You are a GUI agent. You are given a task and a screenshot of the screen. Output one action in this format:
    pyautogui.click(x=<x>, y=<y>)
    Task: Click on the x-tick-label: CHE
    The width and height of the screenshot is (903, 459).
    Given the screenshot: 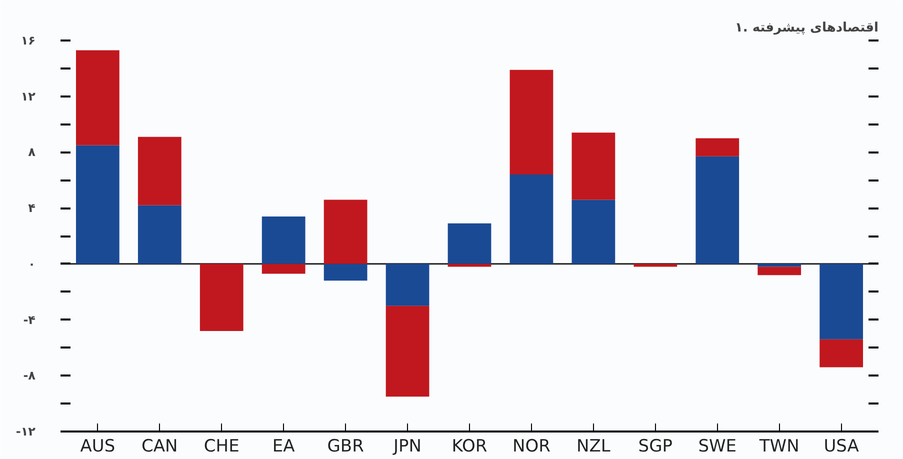 What is the action you would take?
    pyautogui.click(x=222, y=446)
    